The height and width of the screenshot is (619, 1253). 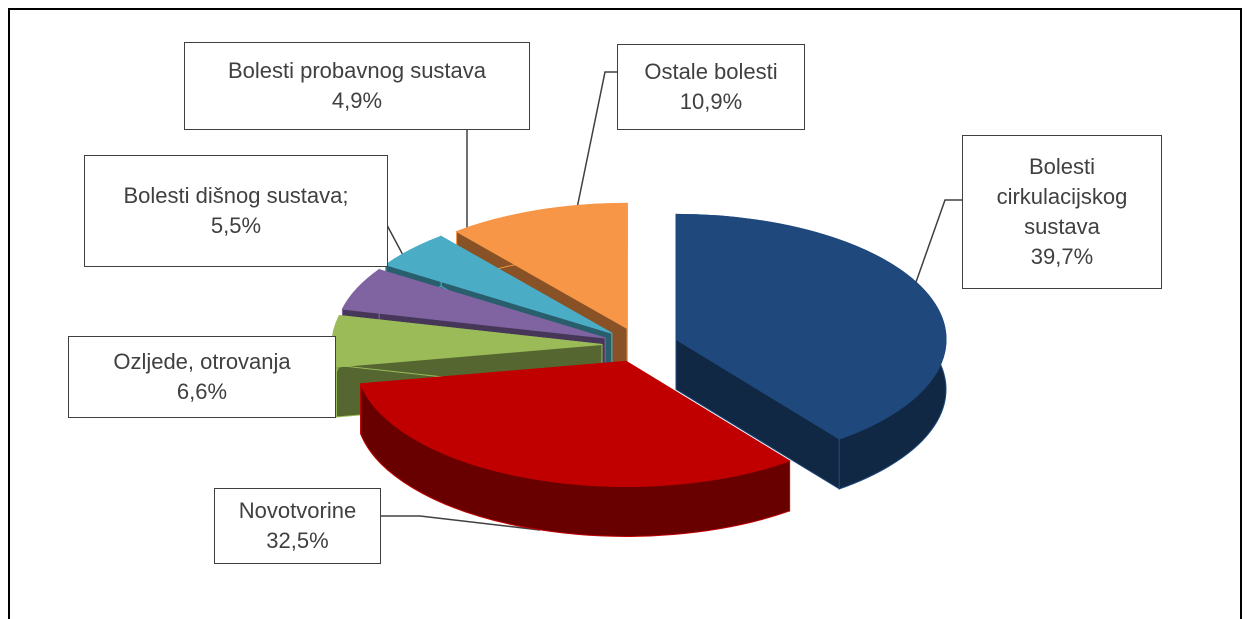 I want to click on label-value: 6,6%, so click(x=202, y=391).